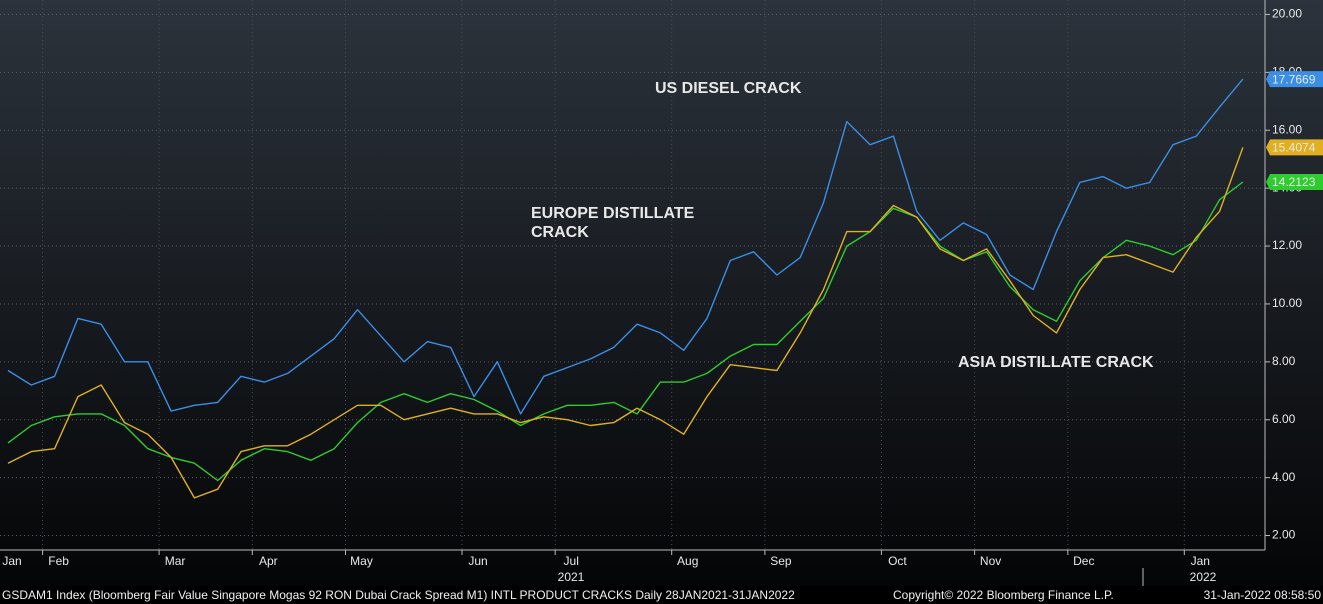  I want to click on y-tick-label: 16.00, so click(1287, 129).